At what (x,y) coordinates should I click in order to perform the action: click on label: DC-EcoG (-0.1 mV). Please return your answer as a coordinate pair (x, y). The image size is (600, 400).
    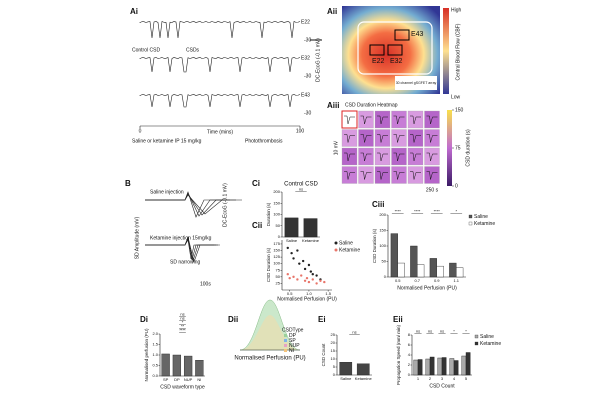
    Looking at the image, I should click on (318, 60).